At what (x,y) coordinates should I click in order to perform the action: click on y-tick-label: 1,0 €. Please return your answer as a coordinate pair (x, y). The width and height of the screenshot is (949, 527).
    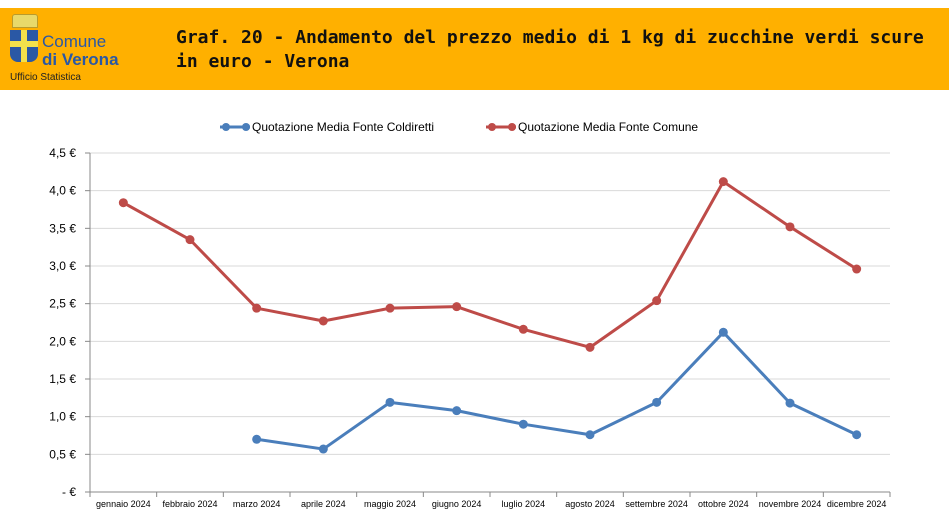
    Looking at the image, I should click on (62, 417).